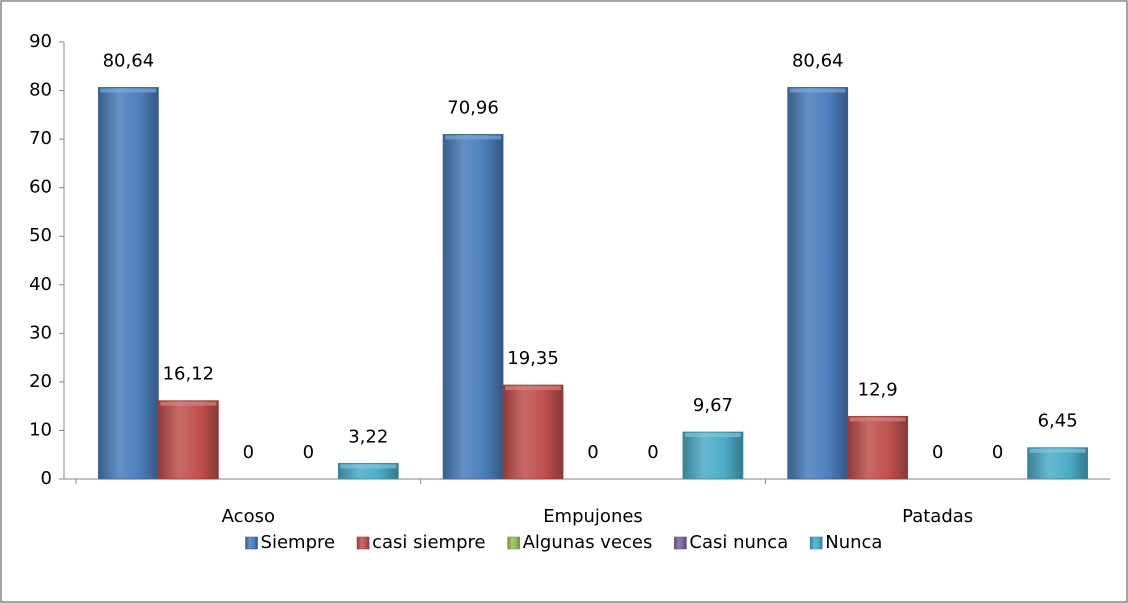 This screenshot has height=603, width=1128. I want to click on data-label: 70,96, so click(473, 107).